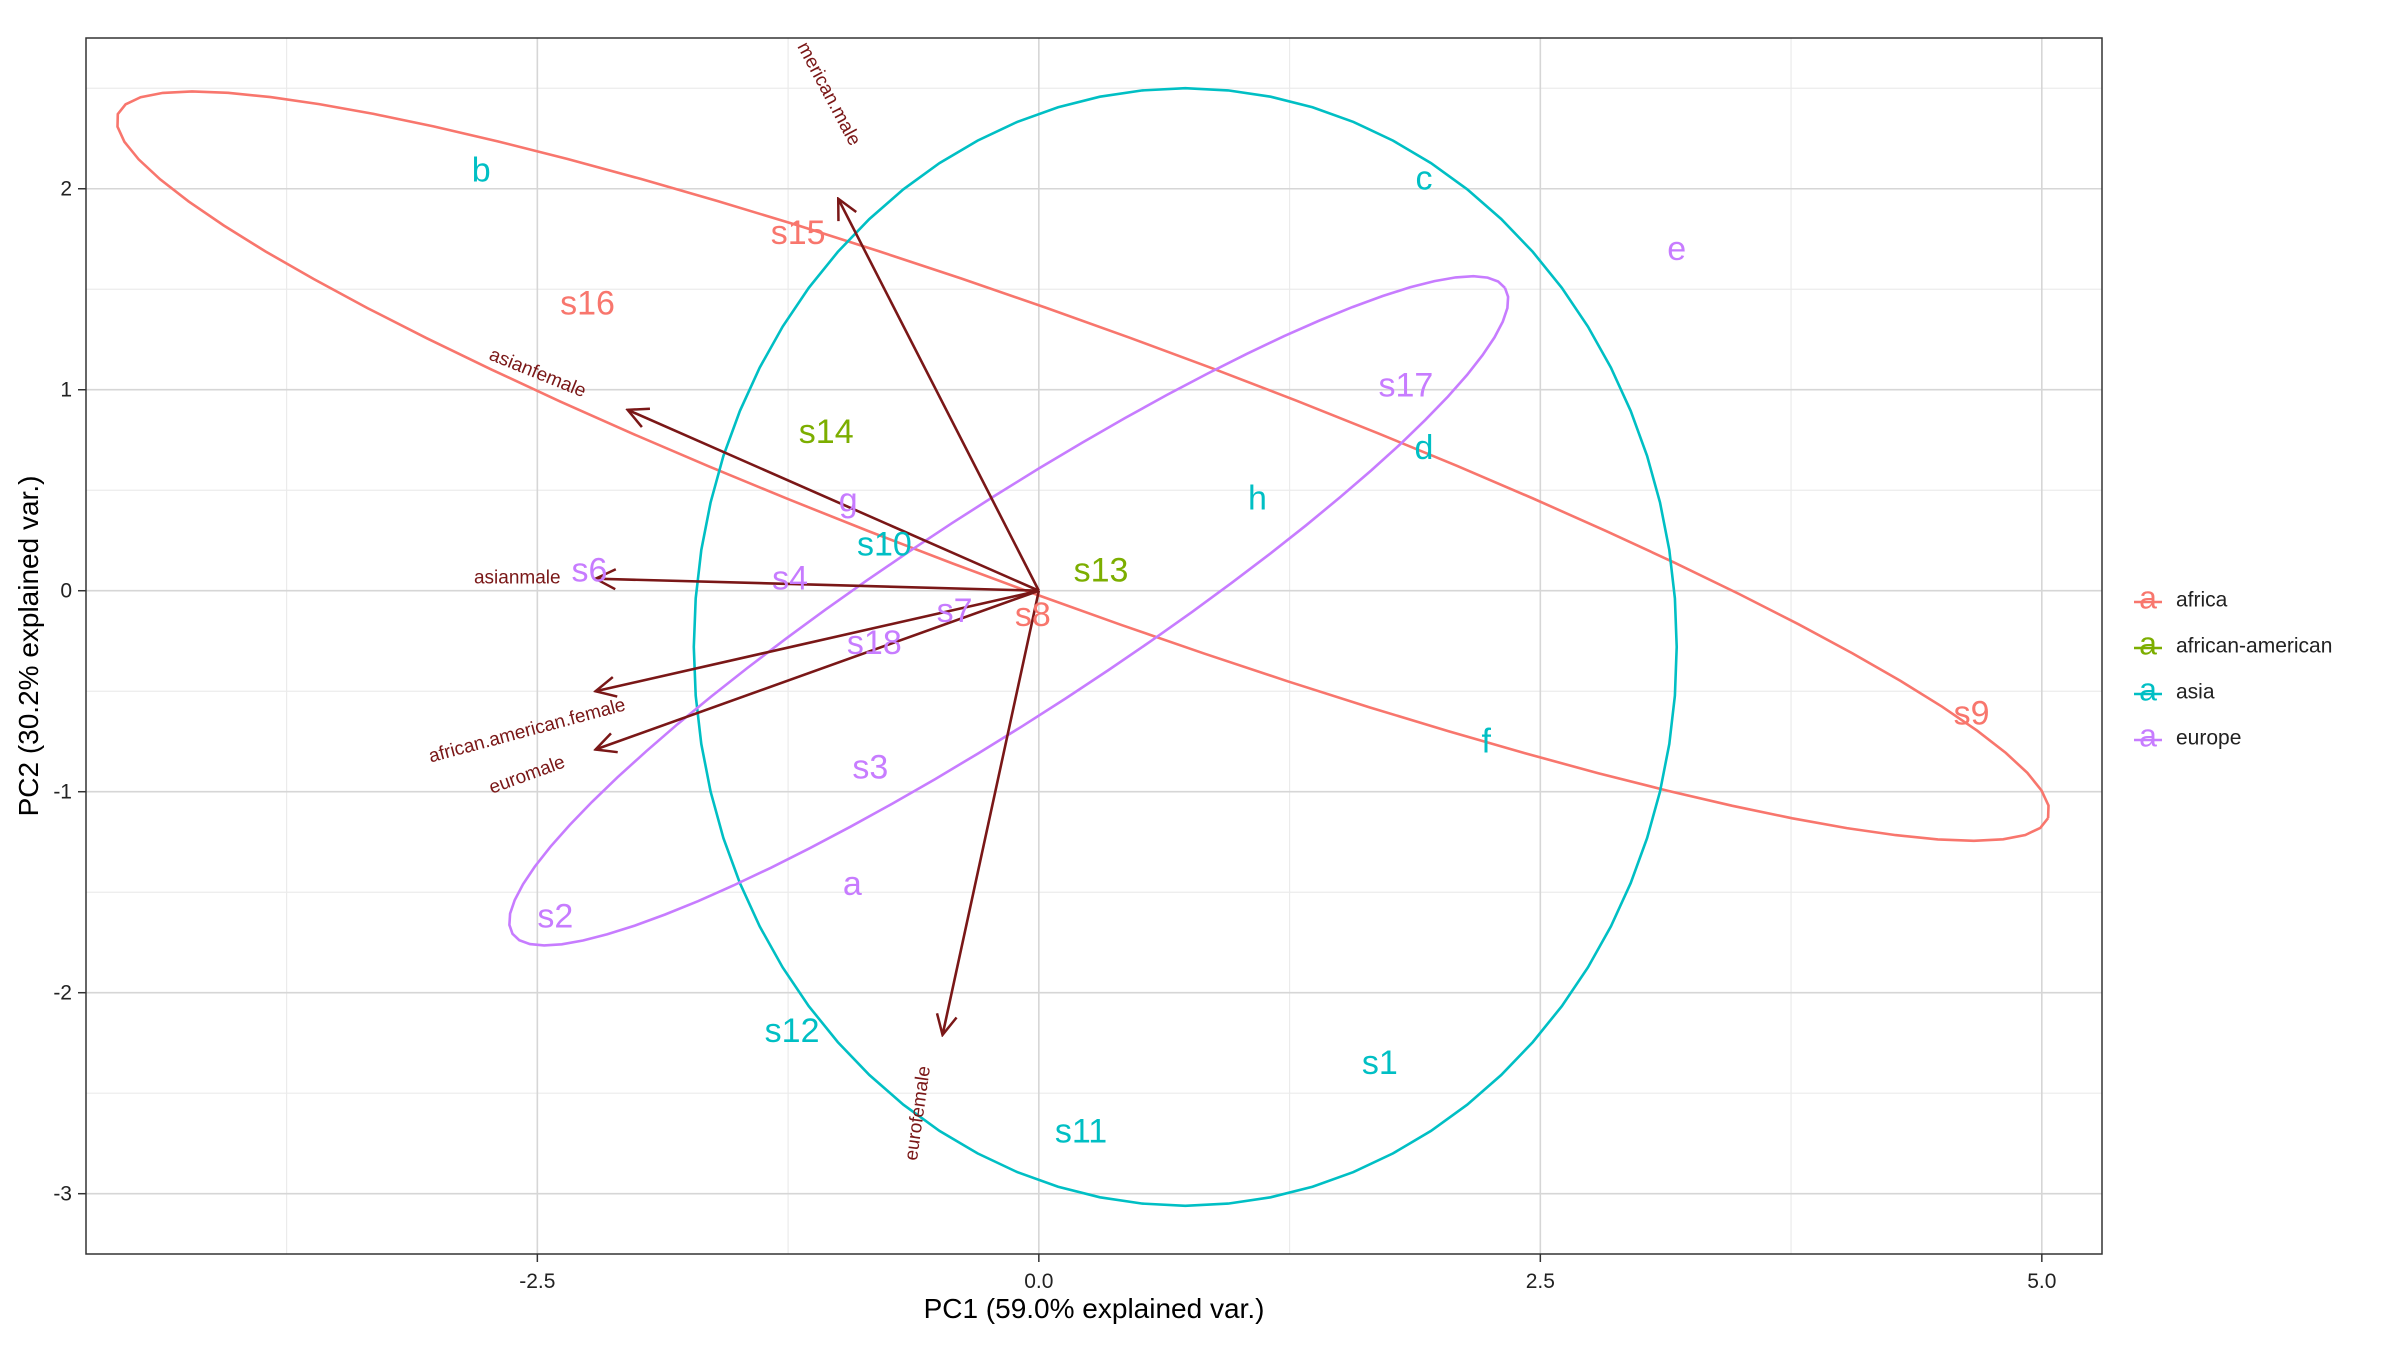 The width and height of the screenshot is (2384, 1350). I want to click on point-label-s1: s1, so click(1380, 1063).